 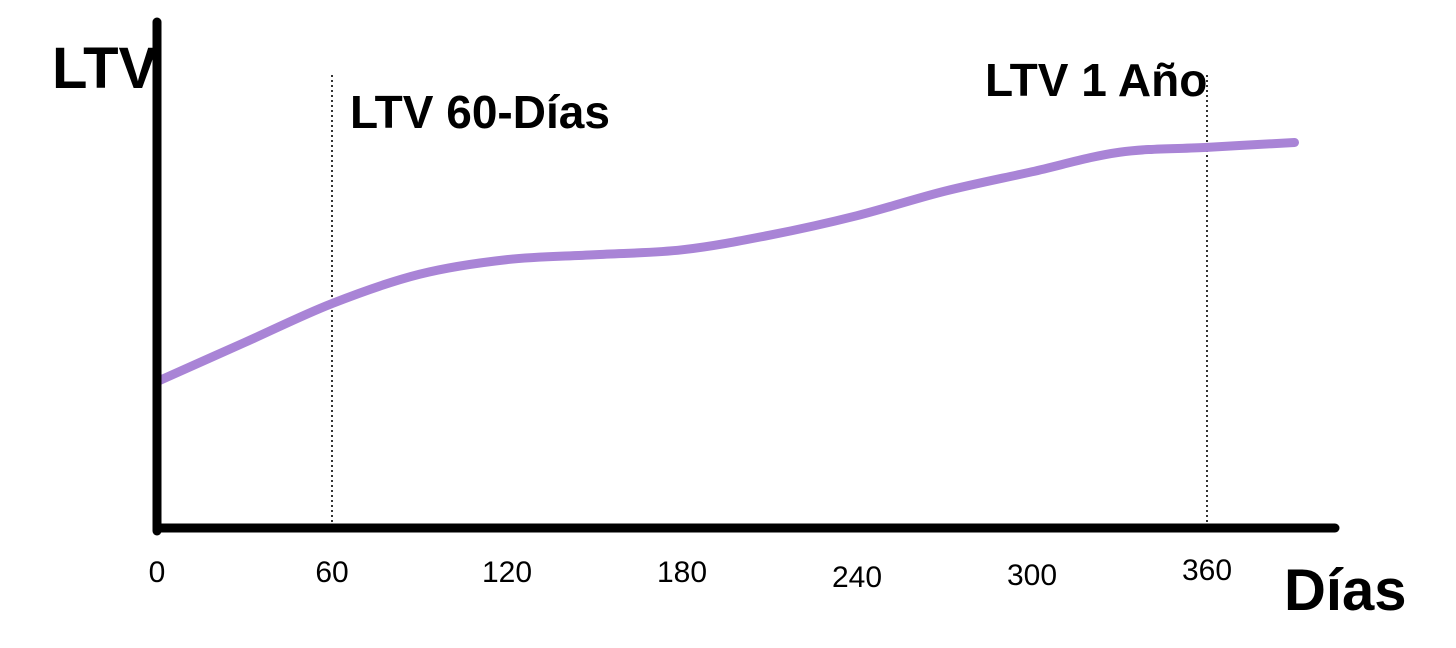 What do you see at coordinates (331, 572) in the screenshot?
I see `x-tick-label: 60` at bounding box center [331, 572].